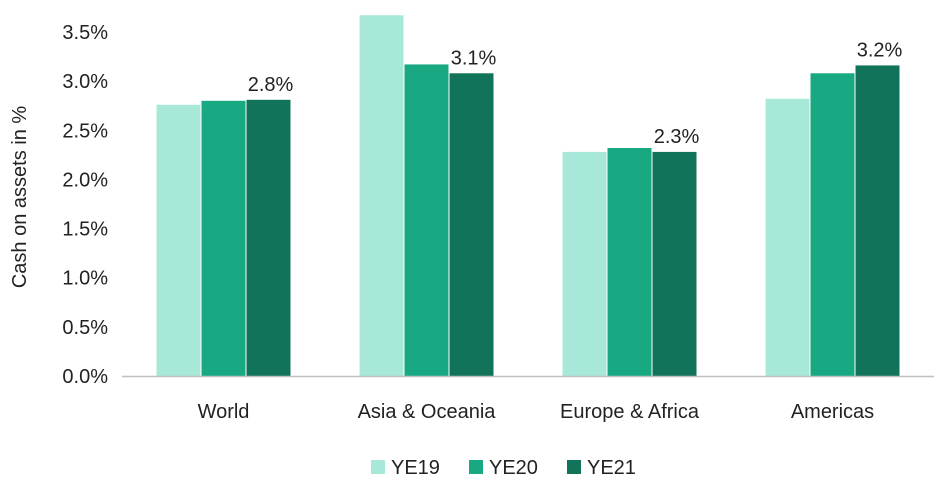 Image resolution: width=944 pixels, height=494 pixels. I want to click on y-tick-label: 0.5%, so click(85, 328).